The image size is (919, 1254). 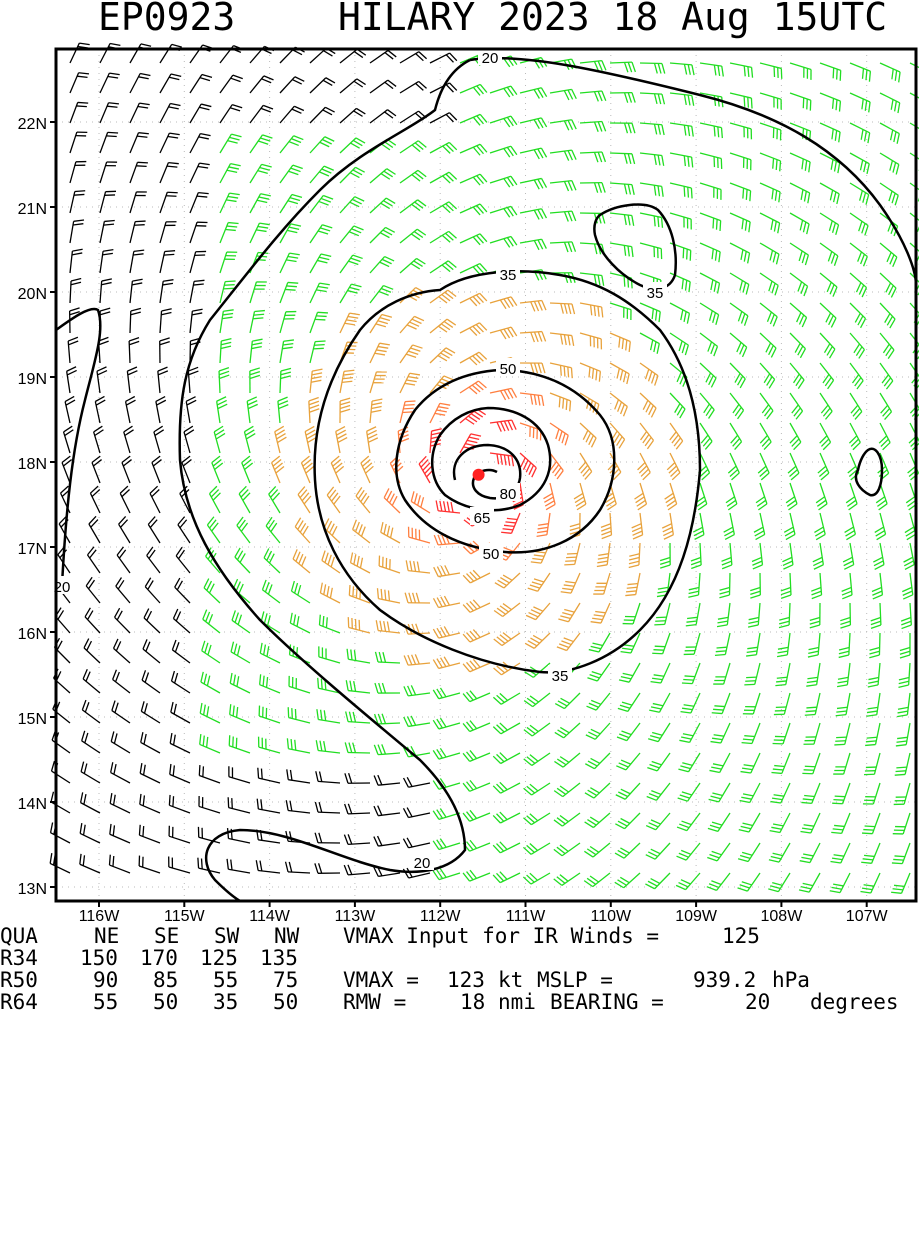 I want to click on lat-label: 13N, so click(x=32, y=889).